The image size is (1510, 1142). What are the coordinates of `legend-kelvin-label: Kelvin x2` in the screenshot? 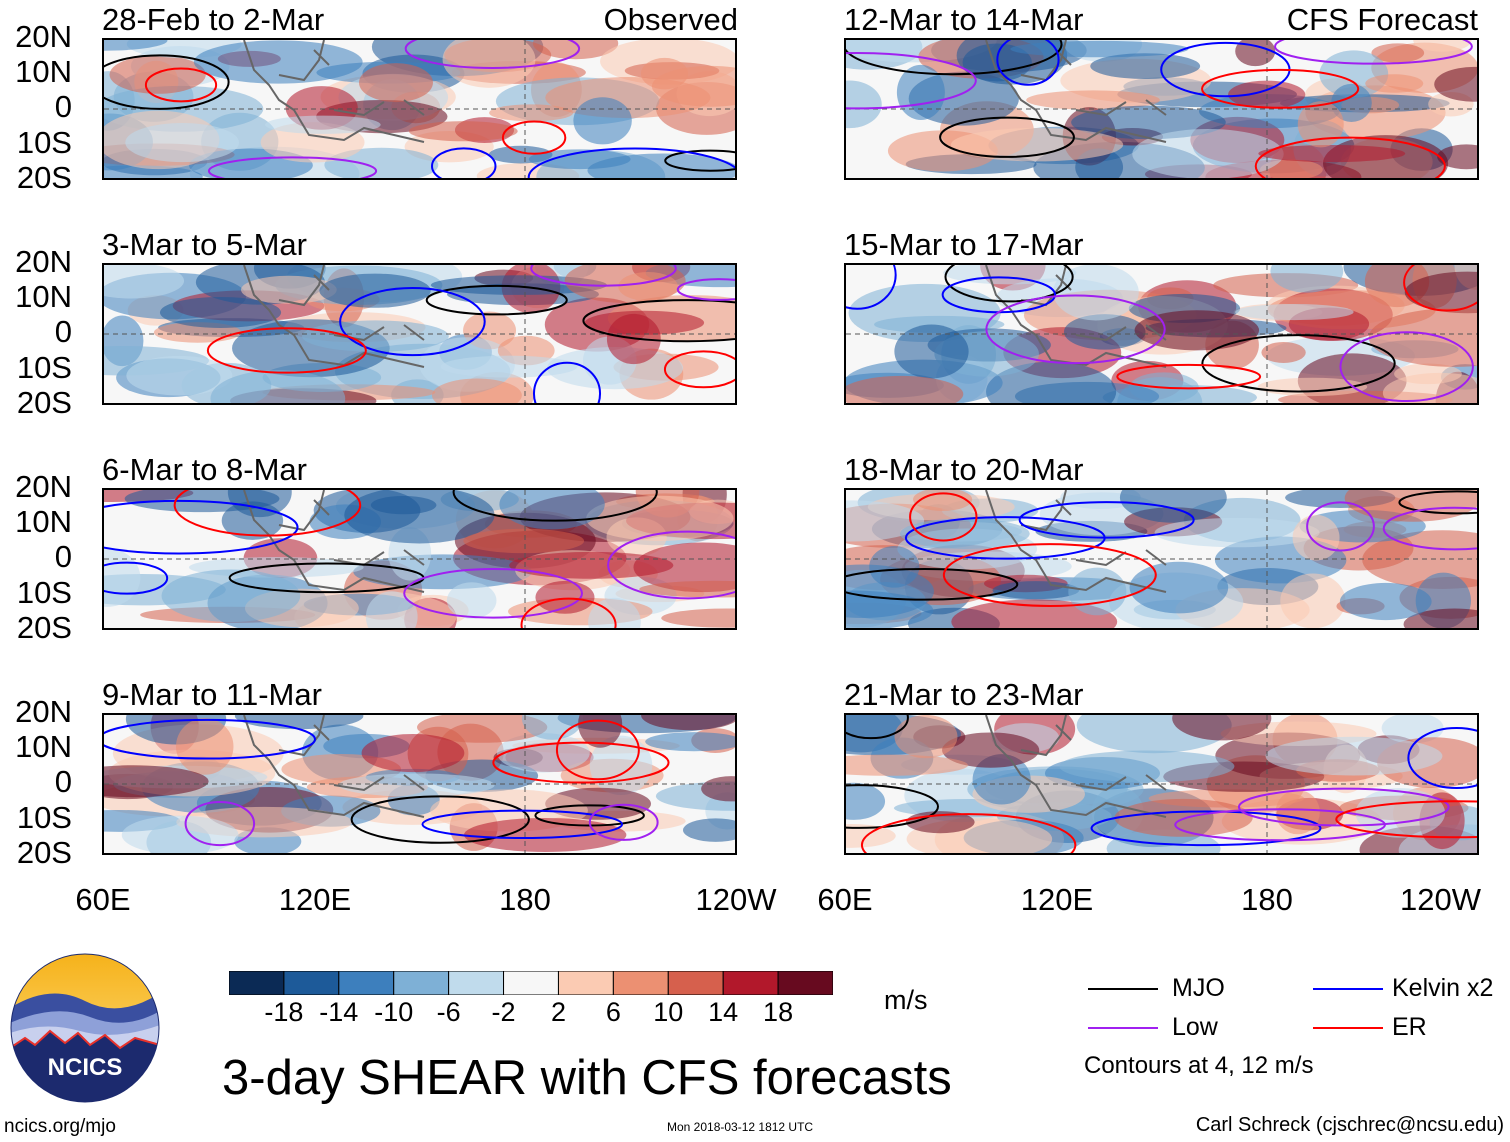 It's located at (1443, 988).